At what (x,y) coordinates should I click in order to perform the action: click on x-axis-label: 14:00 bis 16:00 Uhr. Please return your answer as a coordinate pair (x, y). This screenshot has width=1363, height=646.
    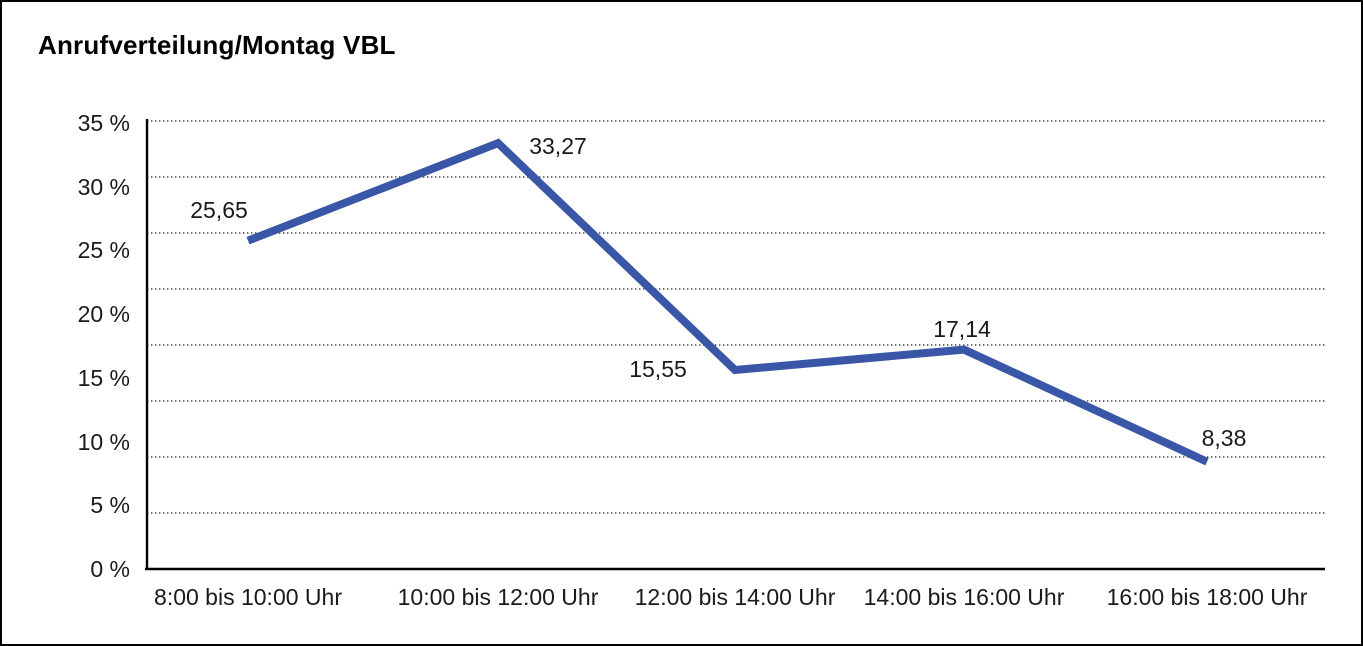
    Looking at the image, I should click on (964, 597).